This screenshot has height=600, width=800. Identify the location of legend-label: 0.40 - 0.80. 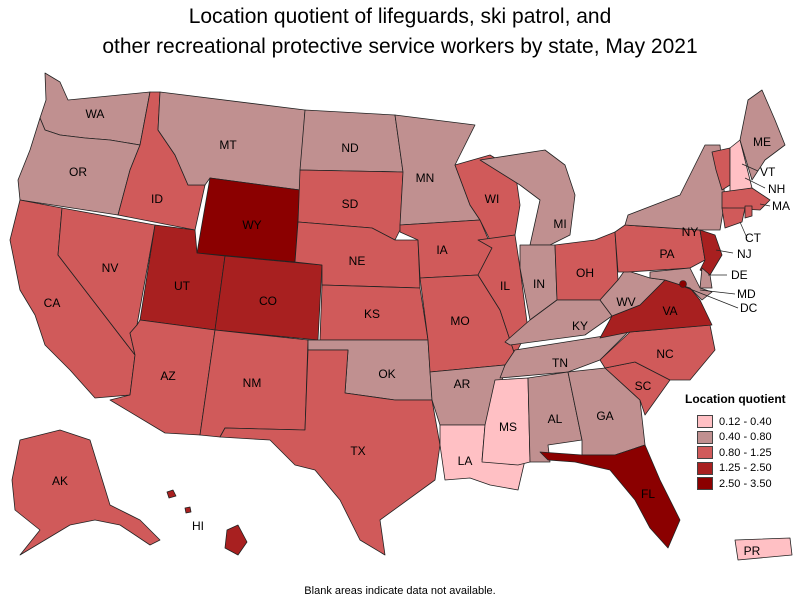
(745, 437).